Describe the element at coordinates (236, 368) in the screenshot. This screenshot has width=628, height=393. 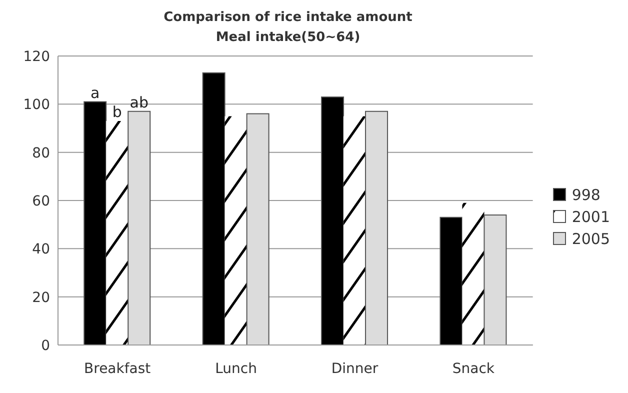
I see `x-tick-label: Lunch` at that location.